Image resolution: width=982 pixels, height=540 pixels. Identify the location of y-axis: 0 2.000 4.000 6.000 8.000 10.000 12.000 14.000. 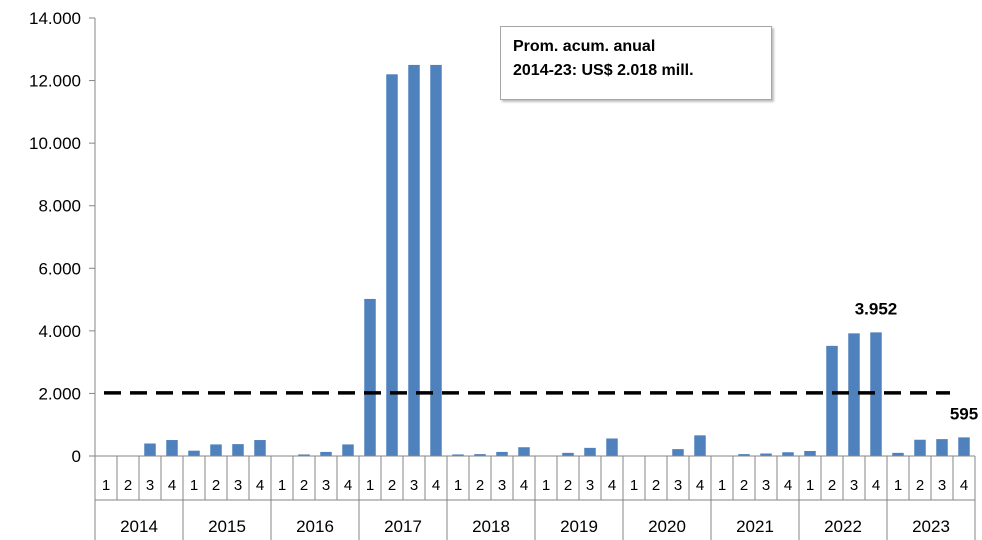
(62, 237).